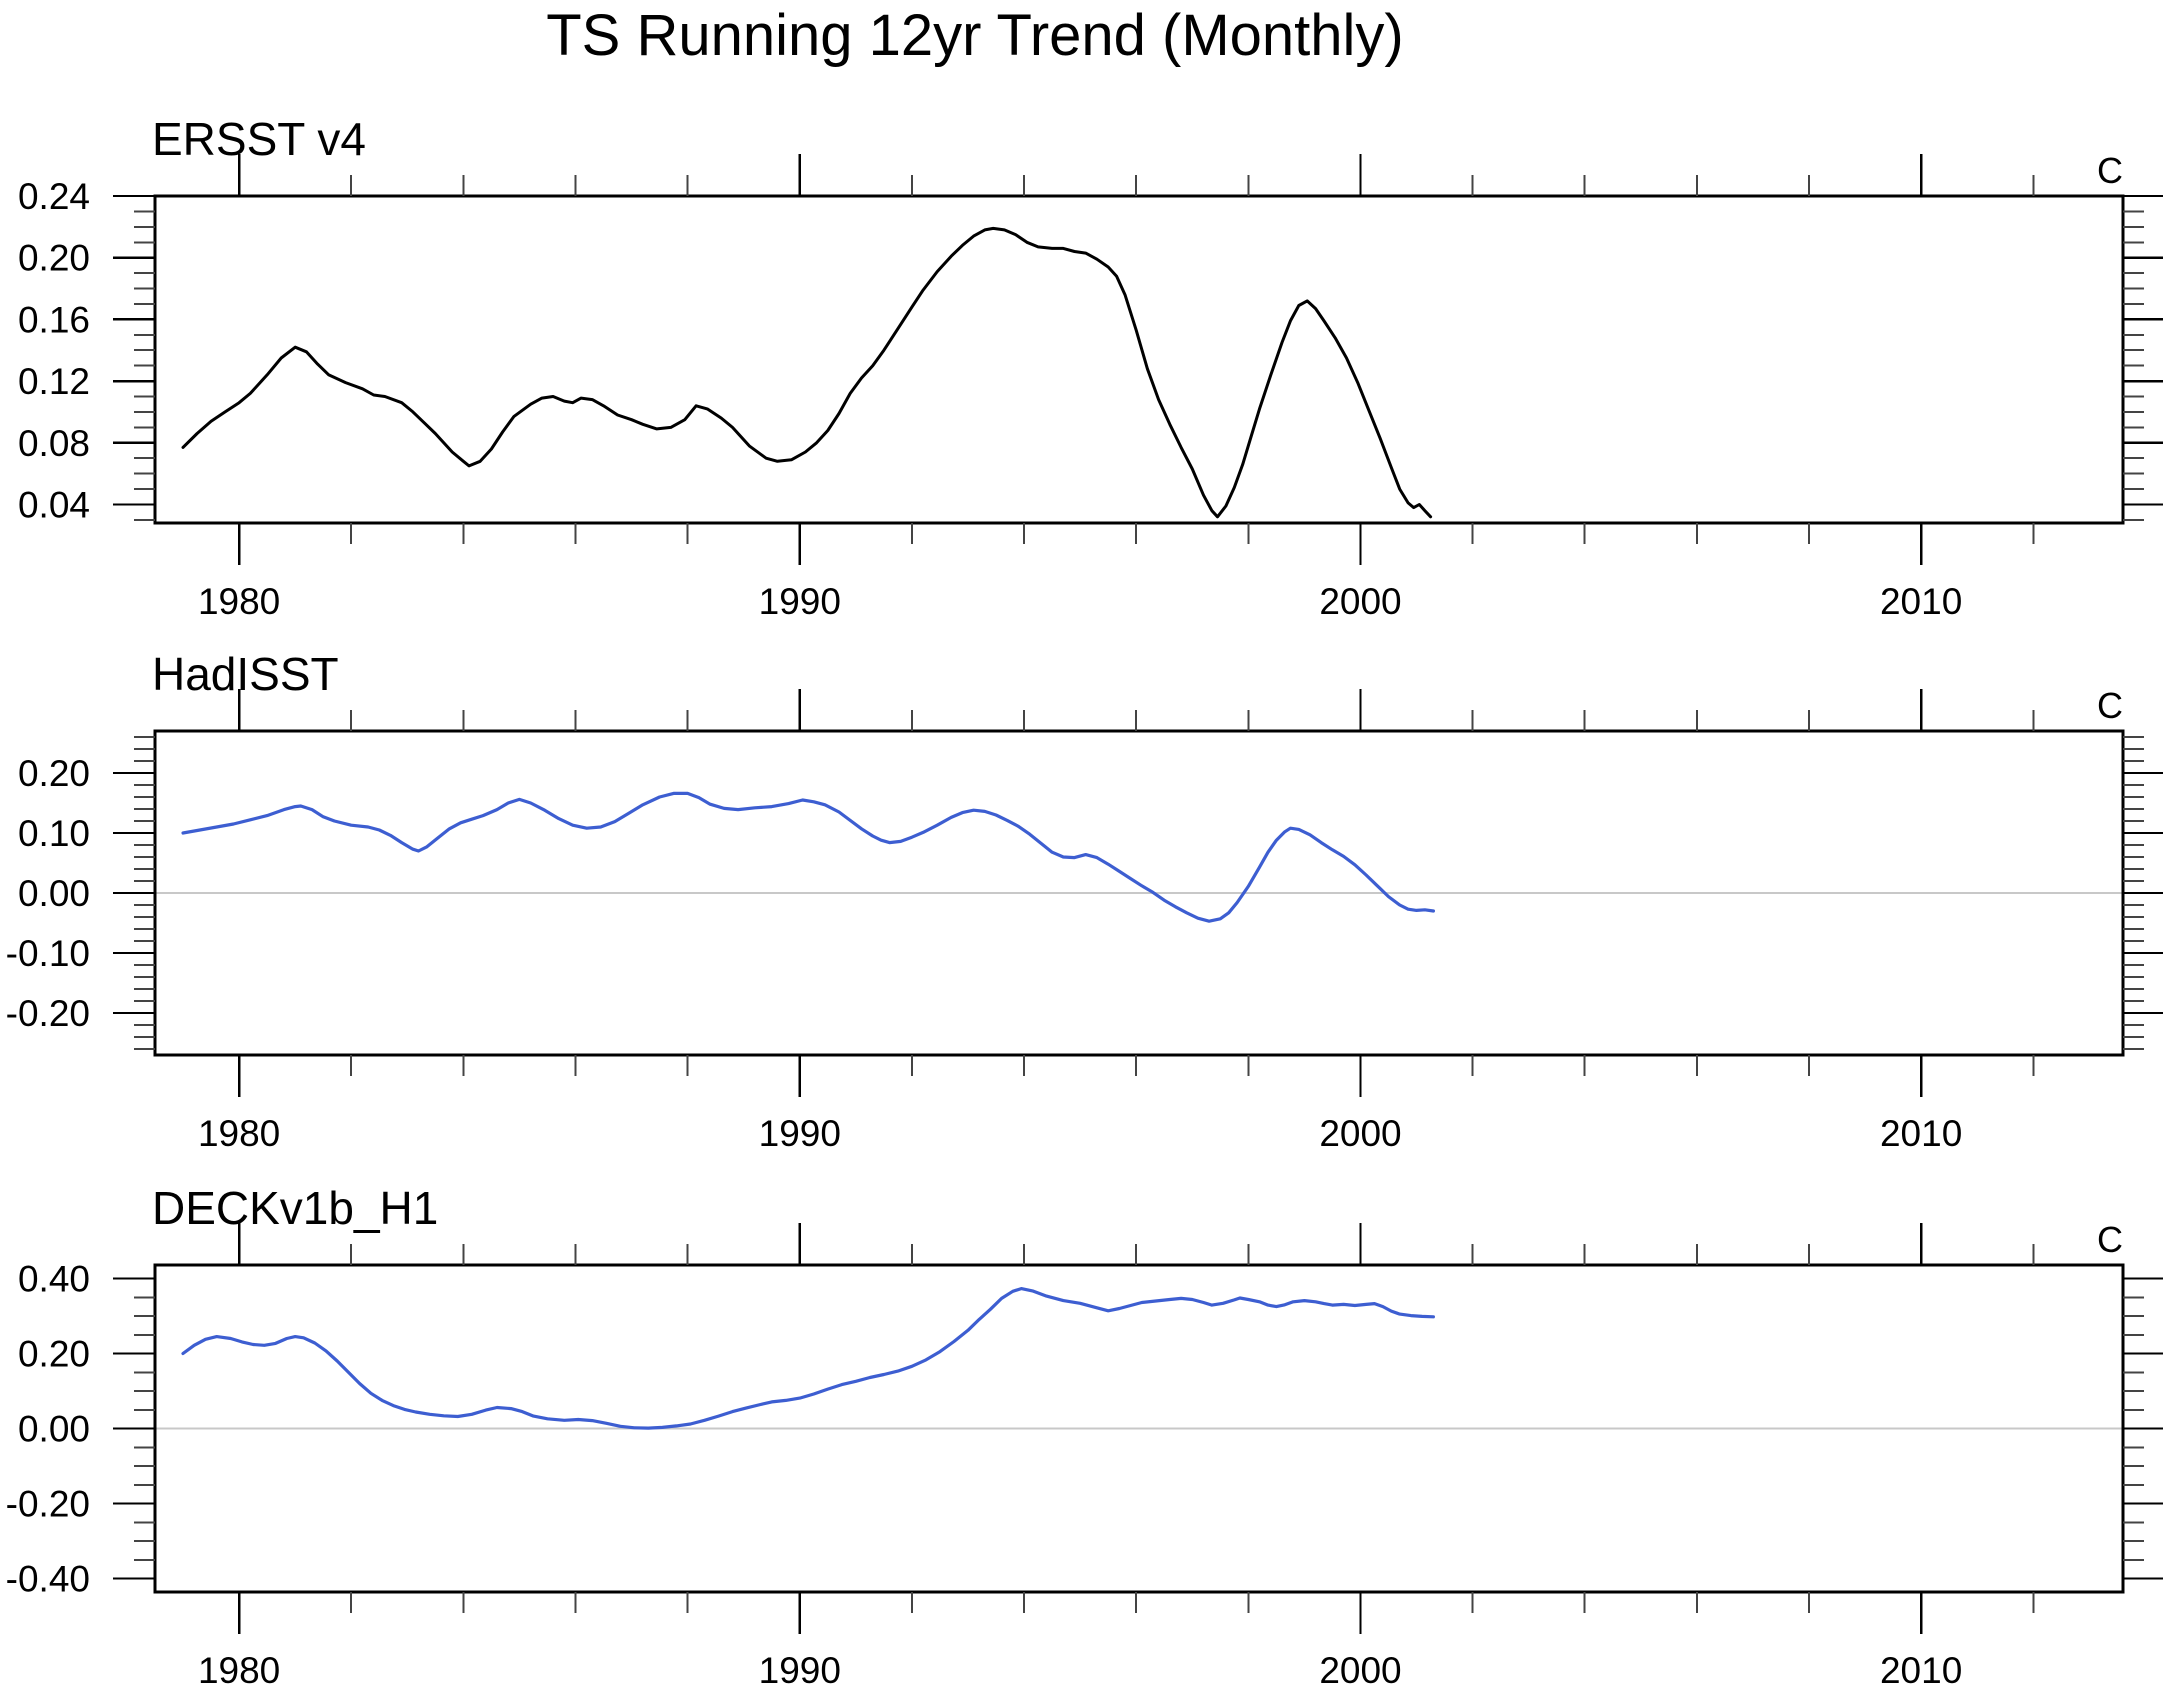  I want to click on panel2-units-label: C, so click(2110, 705).